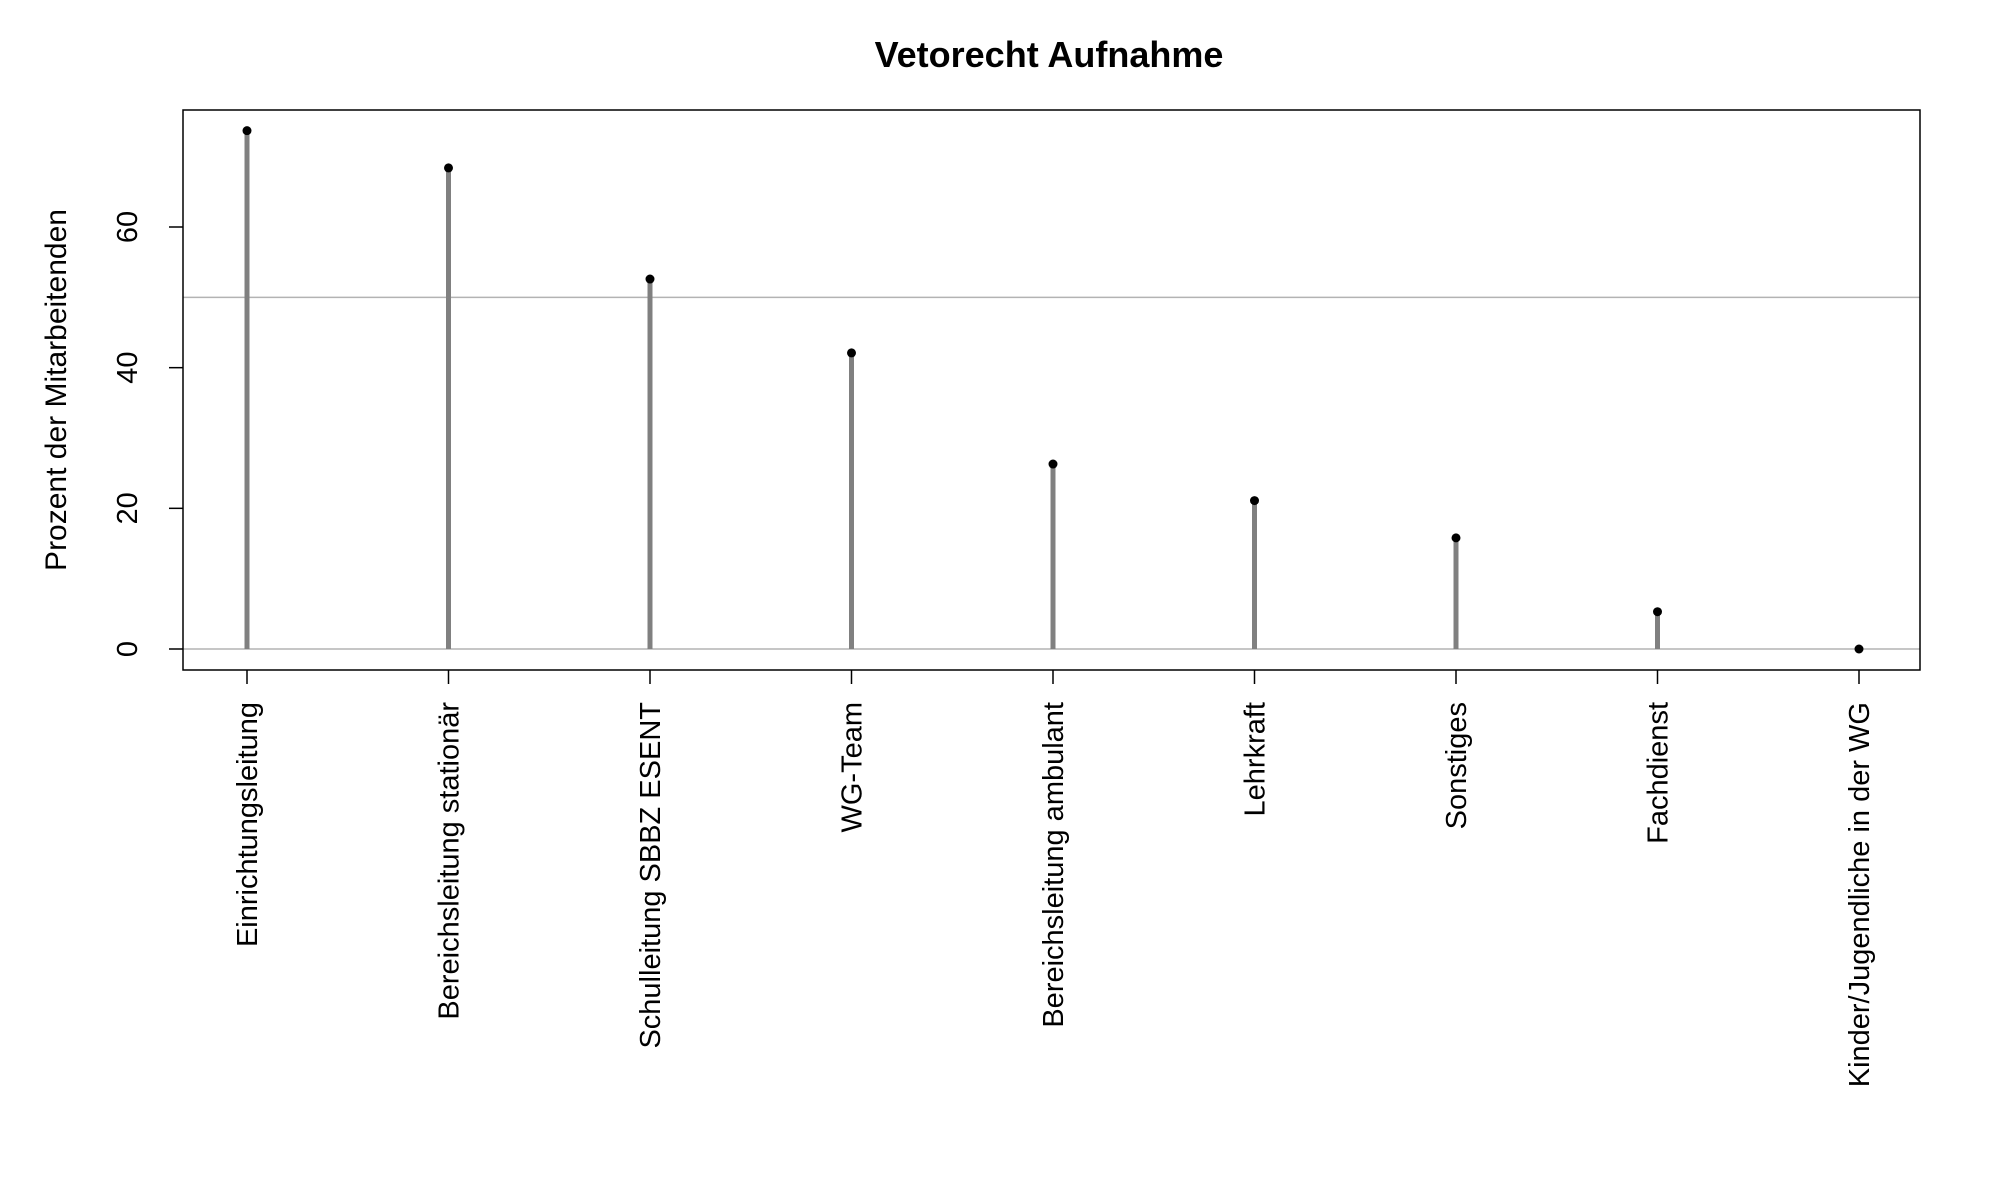 Image resolution: width=2000 pixels, height=1200 pixels. What do you see at coordinates (147, 434) in the screenshot?
I see `y-axis: 0 20 40 60` at bounding box center [147, 434].